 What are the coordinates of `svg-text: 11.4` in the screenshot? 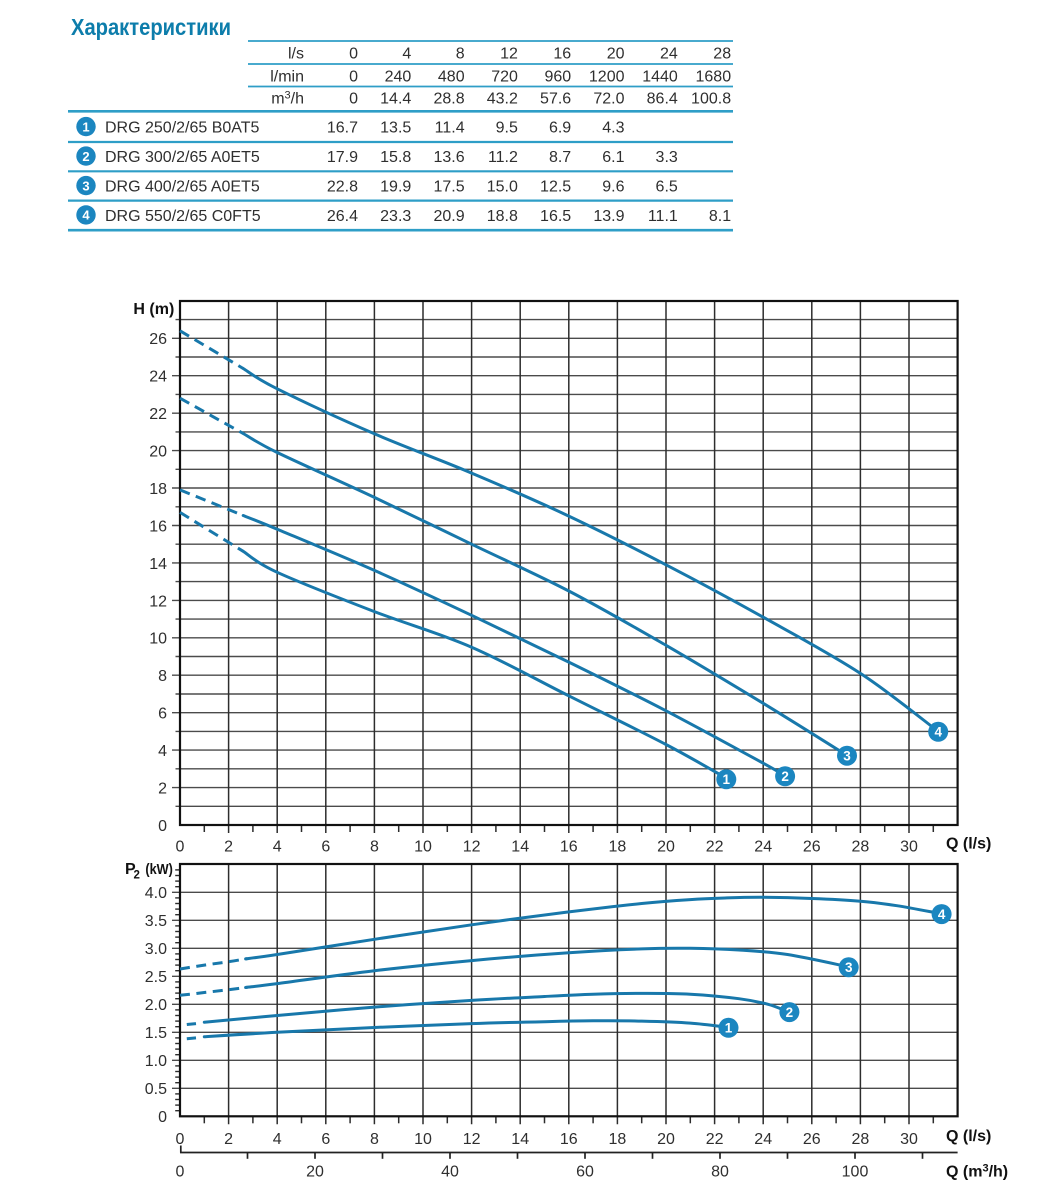 It's located at (450, 128).